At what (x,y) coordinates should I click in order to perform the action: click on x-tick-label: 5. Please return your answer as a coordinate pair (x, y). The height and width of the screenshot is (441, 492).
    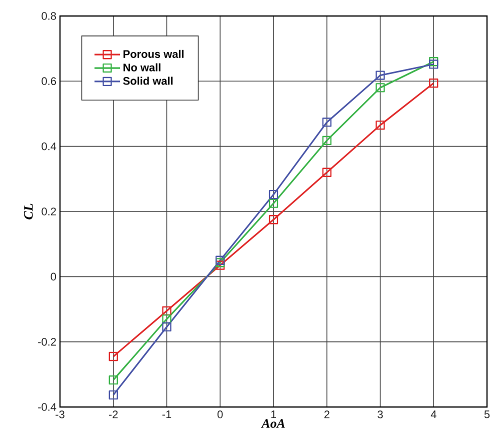
    Looking at the image, I should click on (487, 414).